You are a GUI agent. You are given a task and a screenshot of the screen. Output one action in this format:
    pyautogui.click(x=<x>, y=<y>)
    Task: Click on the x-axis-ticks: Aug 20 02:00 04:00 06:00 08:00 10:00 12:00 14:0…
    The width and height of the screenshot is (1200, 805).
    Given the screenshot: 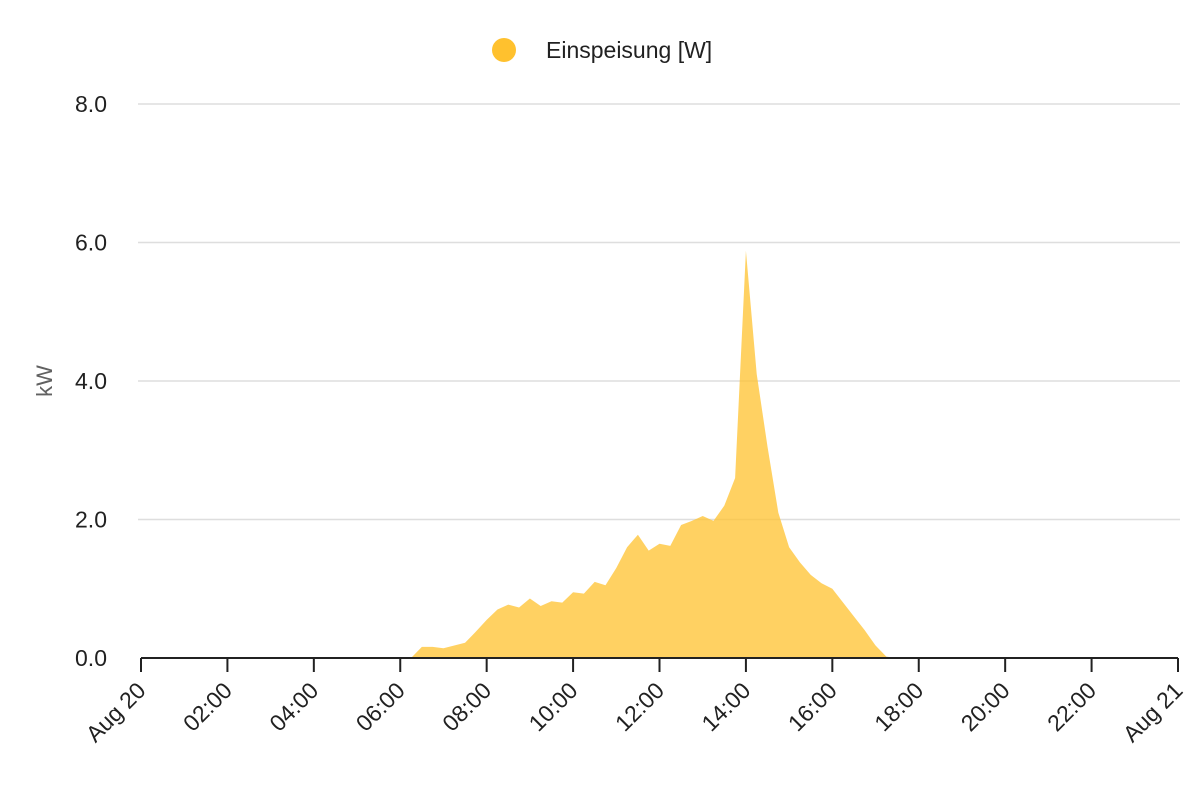 What is the action you would take?
    pyautogui.click(x=634, y=702)
    